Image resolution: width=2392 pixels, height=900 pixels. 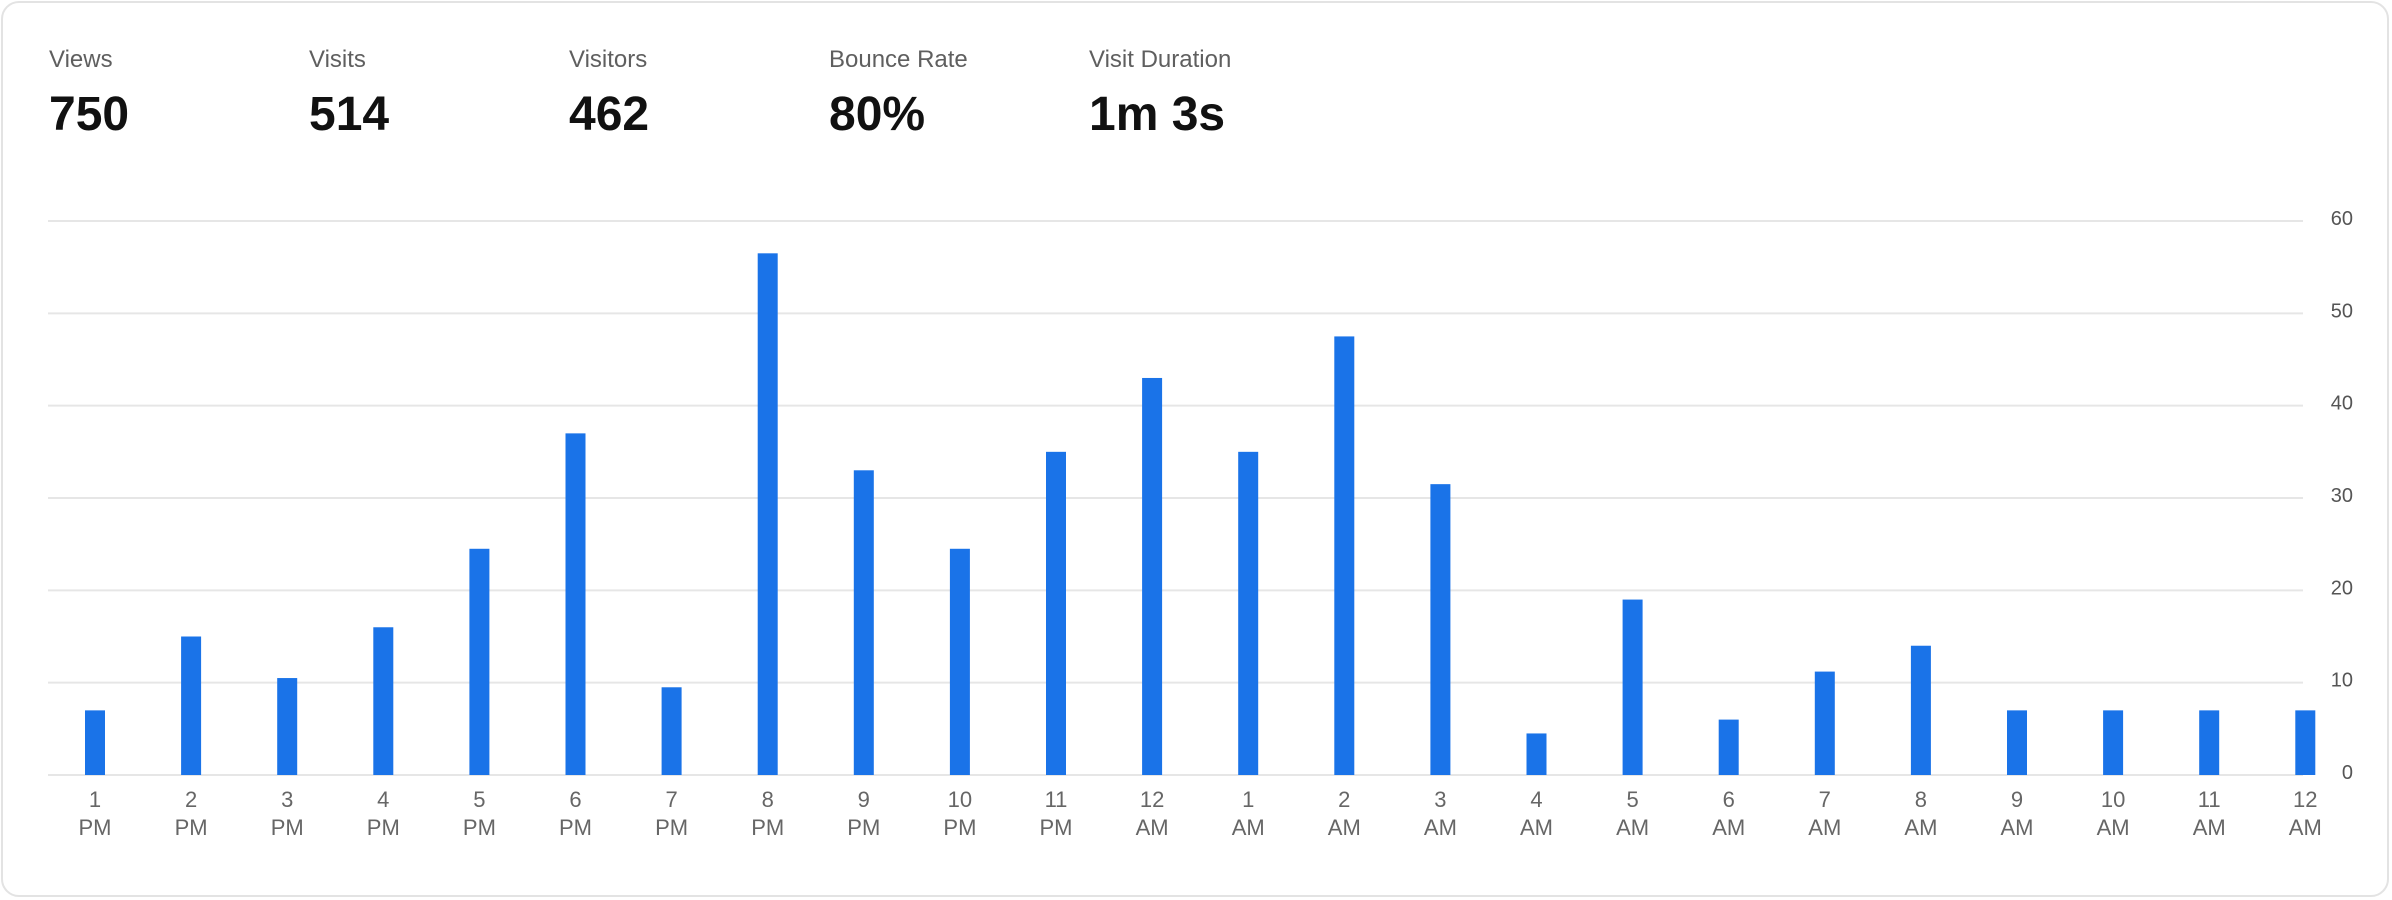 What do you see at coordinates (2347, 773) in the screenshot?
I see `y-tick-label: 0` at bounding box center [2347, 773].